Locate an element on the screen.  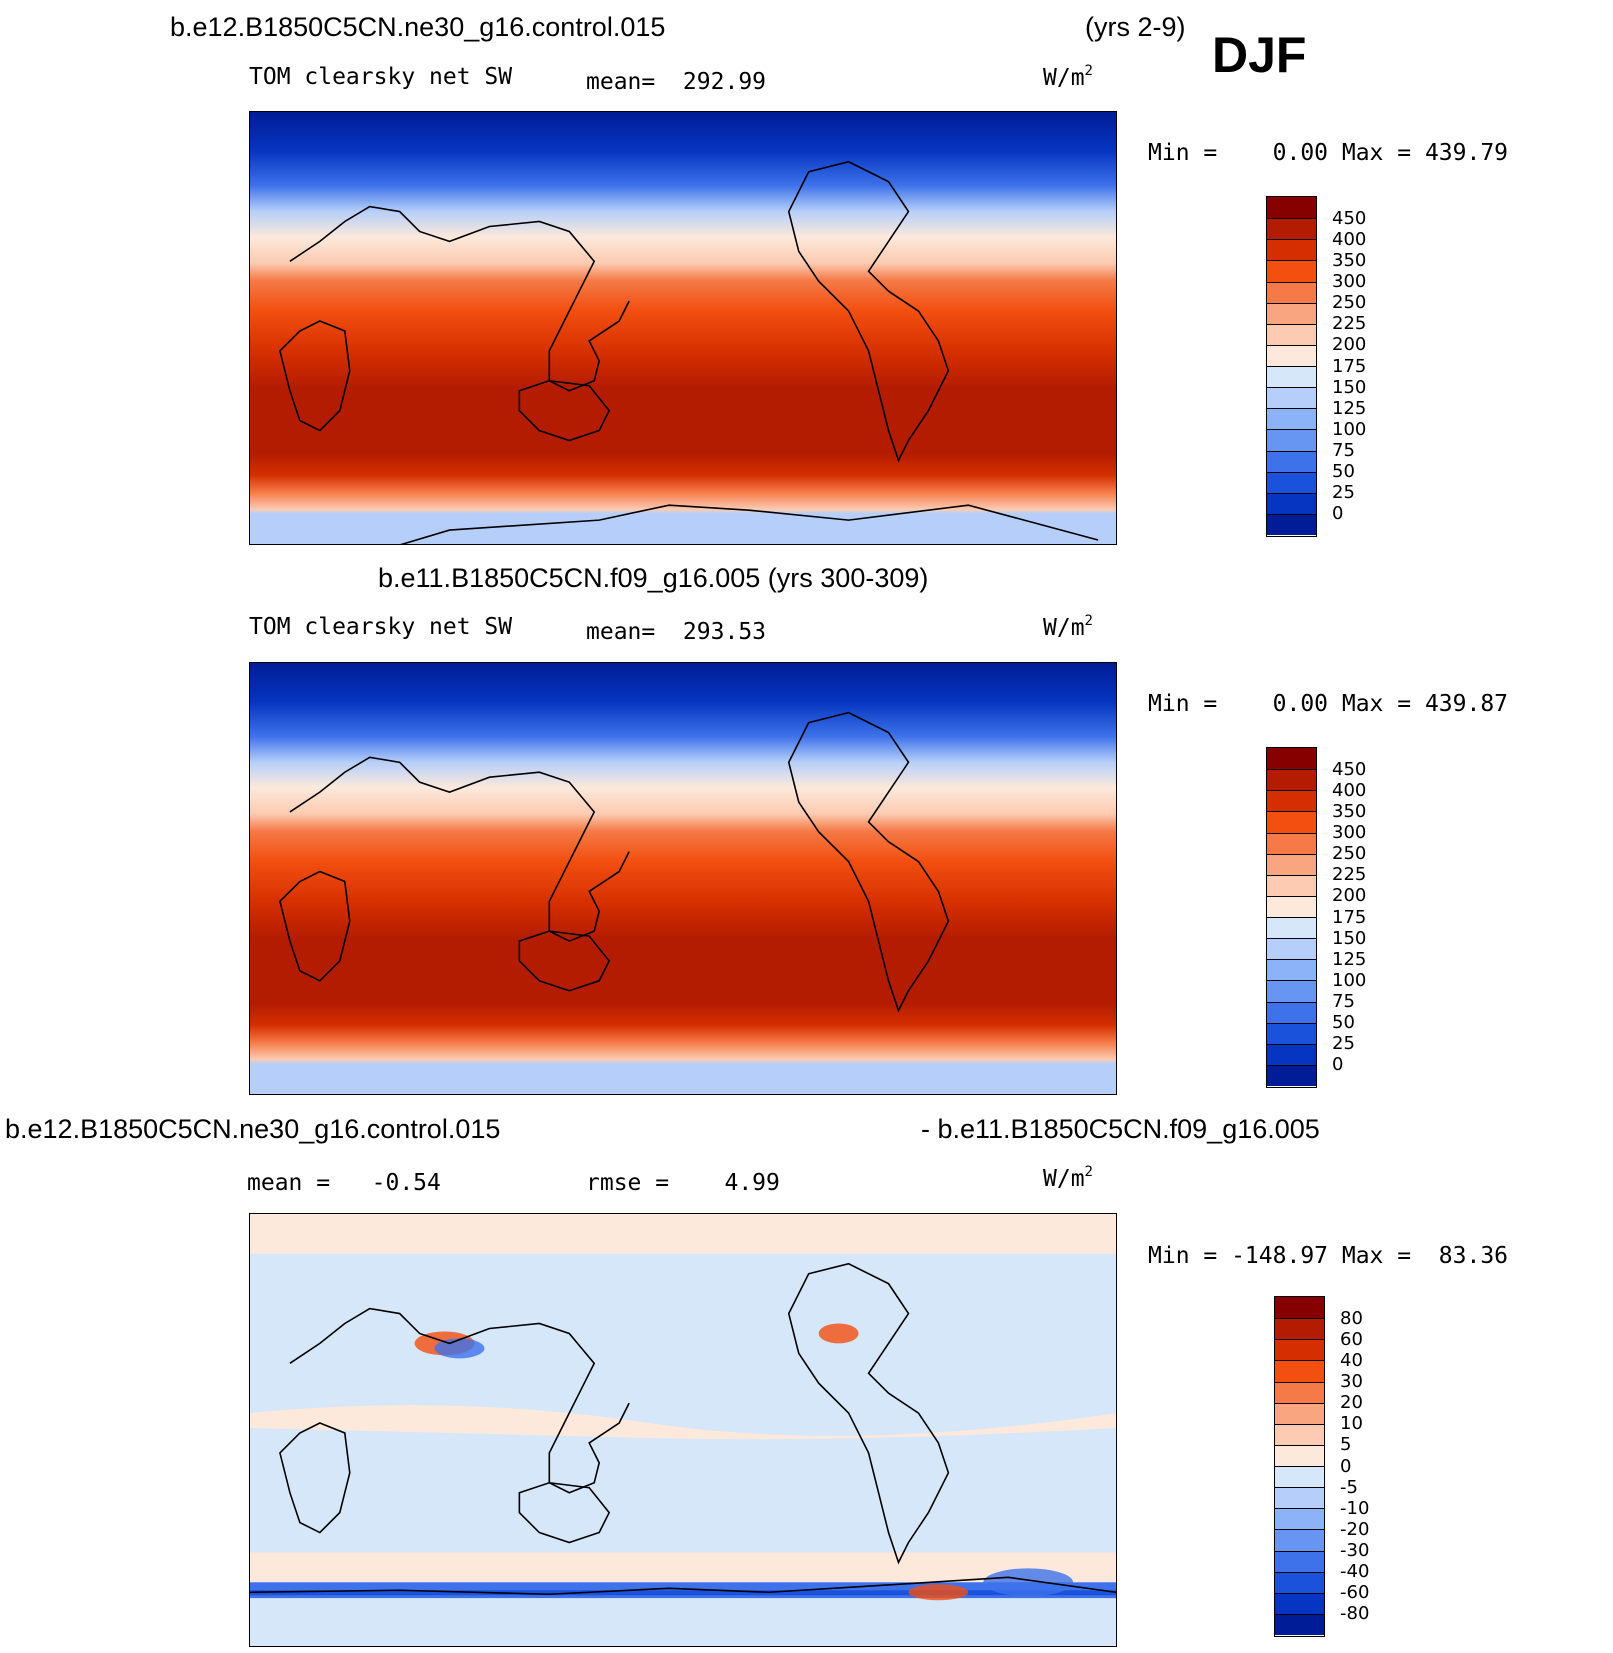
panel-test-map is located at coordinates (683, 328).